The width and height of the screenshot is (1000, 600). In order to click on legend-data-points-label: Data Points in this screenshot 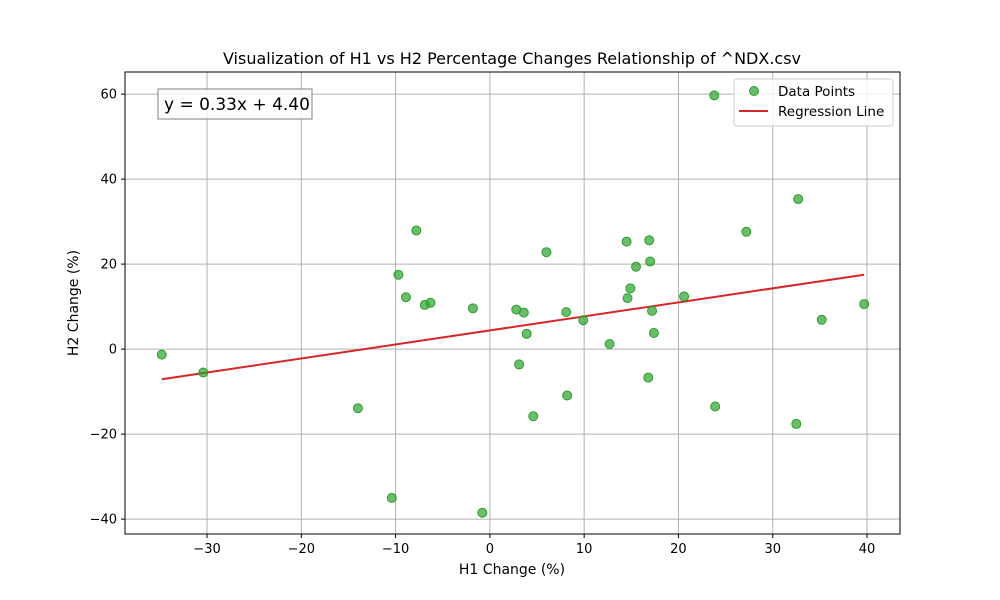, I will do `click(816, 92)`.